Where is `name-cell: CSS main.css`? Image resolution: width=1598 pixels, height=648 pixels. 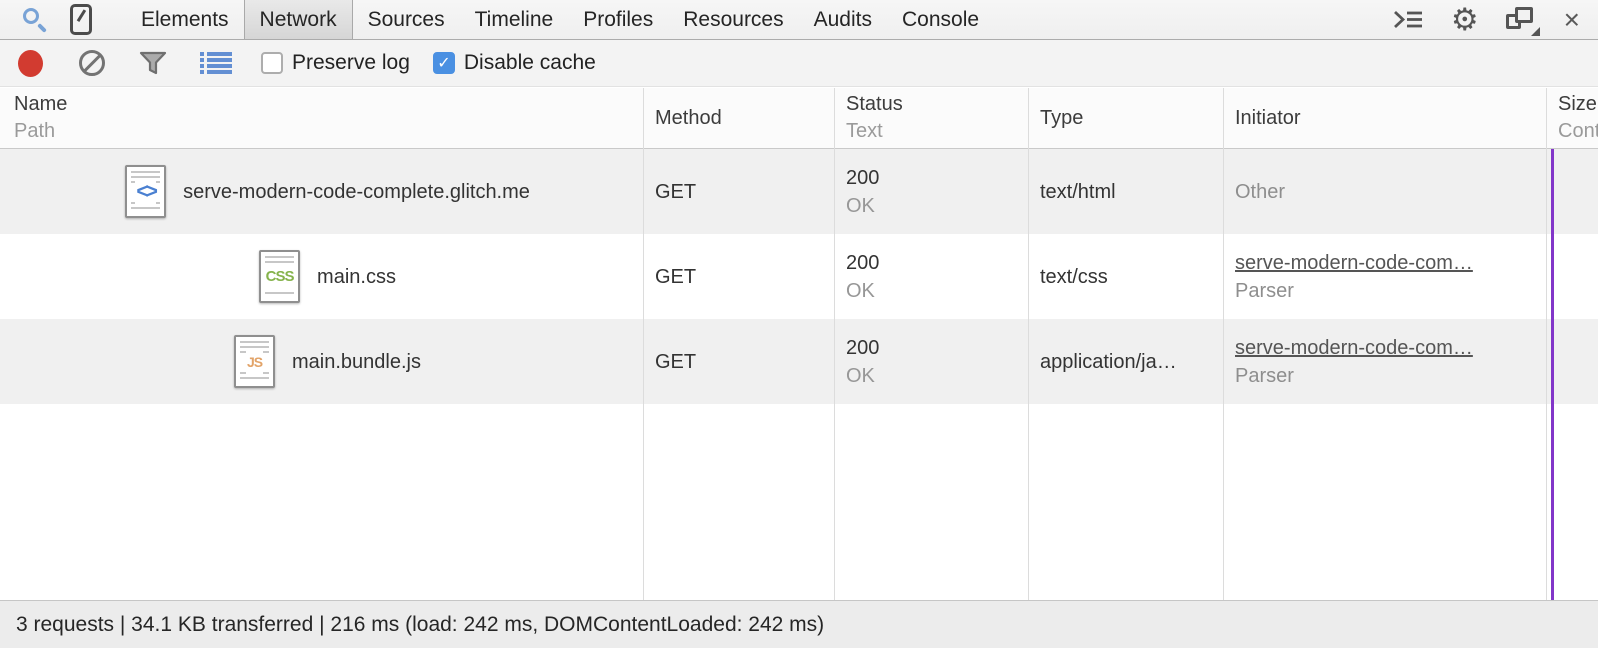 name-cell: CSS main.css is located at coordinates (321, 276).